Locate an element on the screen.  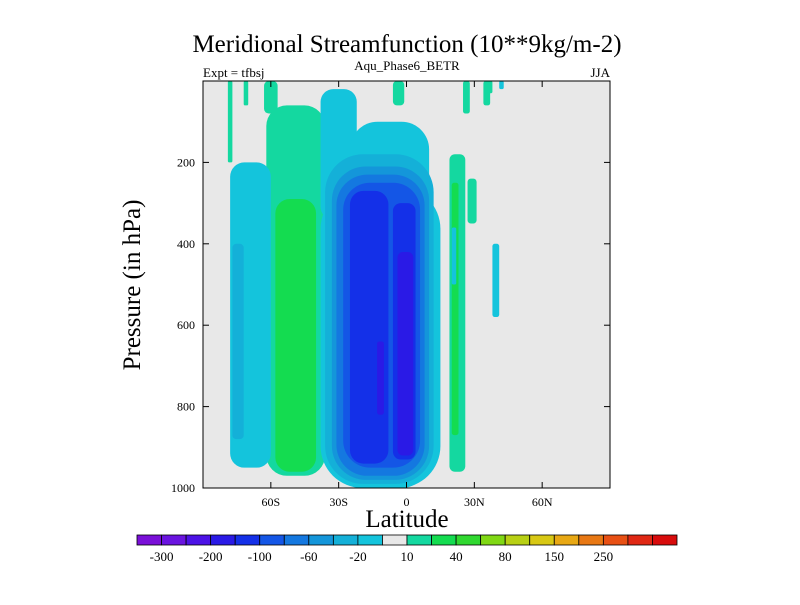
colorbar-label: 10 is located at coordinates (407, 556).